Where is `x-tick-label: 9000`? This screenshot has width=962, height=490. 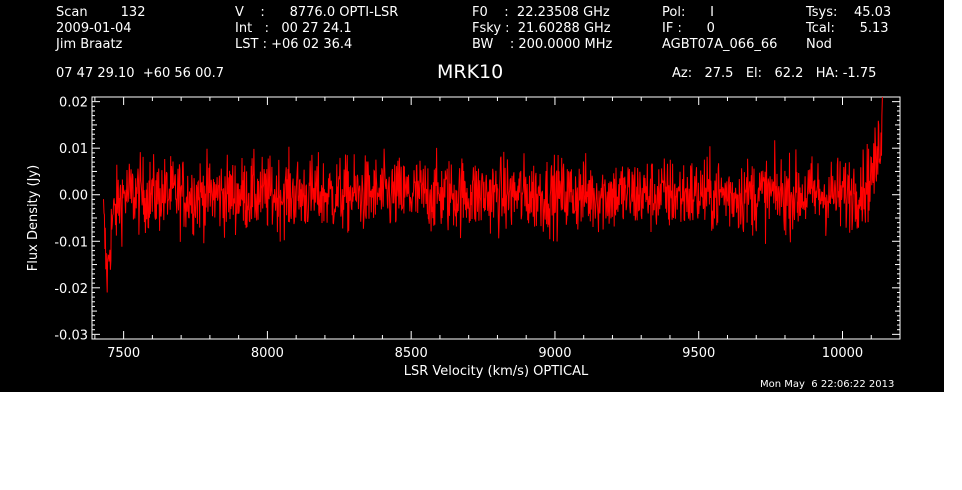 x-tick-label: 9000 is located at coordinates (554, 353).